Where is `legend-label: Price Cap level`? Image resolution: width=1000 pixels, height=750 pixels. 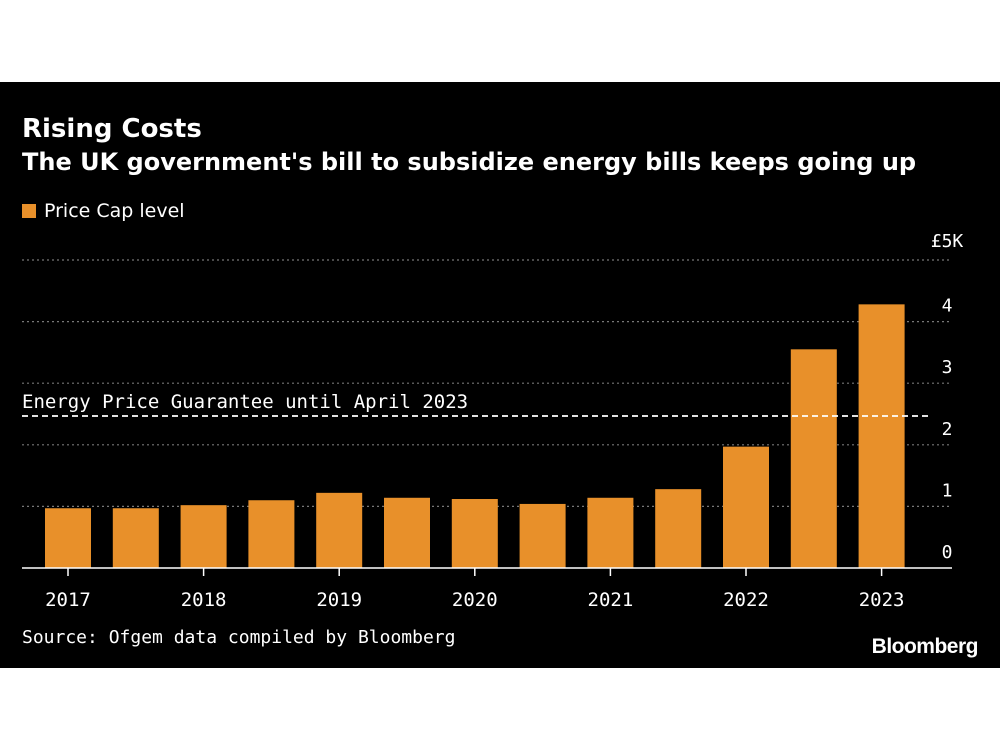 legend-label: Price Cap level is located at coordinates (114, 211).